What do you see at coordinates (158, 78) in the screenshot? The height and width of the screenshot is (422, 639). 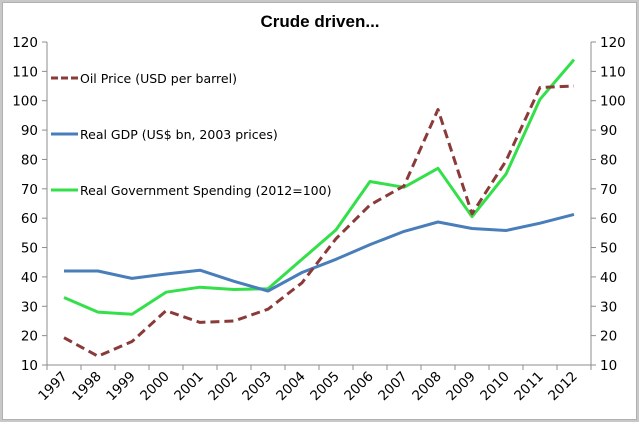 I see `legend-label: Oil Price (USD per barrel)` at bounding box center [158, 78].